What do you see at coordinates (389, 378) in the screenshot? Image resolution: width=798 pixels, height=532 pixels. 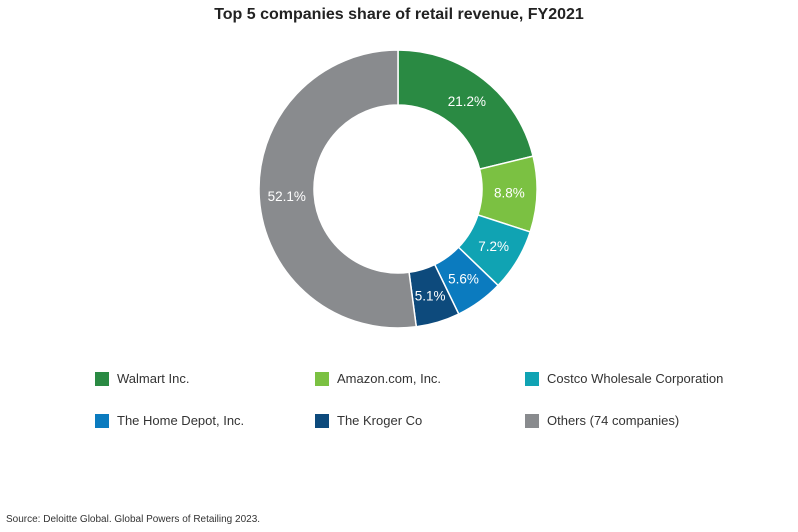 I see `legend-label: Amazon.com, Inc.` at bounding box center [389, 378].